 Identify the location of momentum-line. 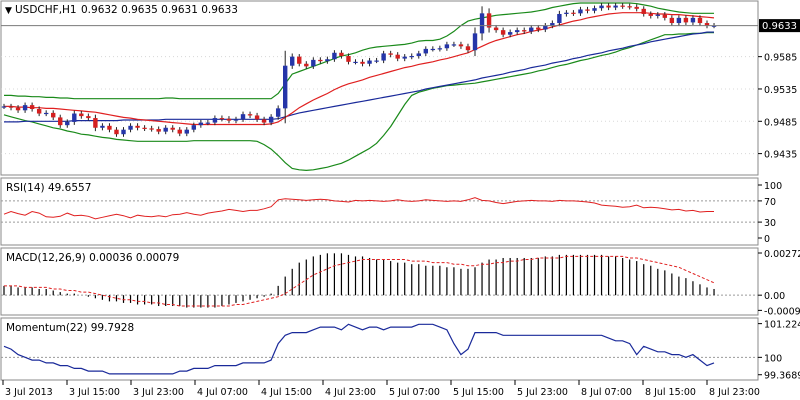
(359, 349).